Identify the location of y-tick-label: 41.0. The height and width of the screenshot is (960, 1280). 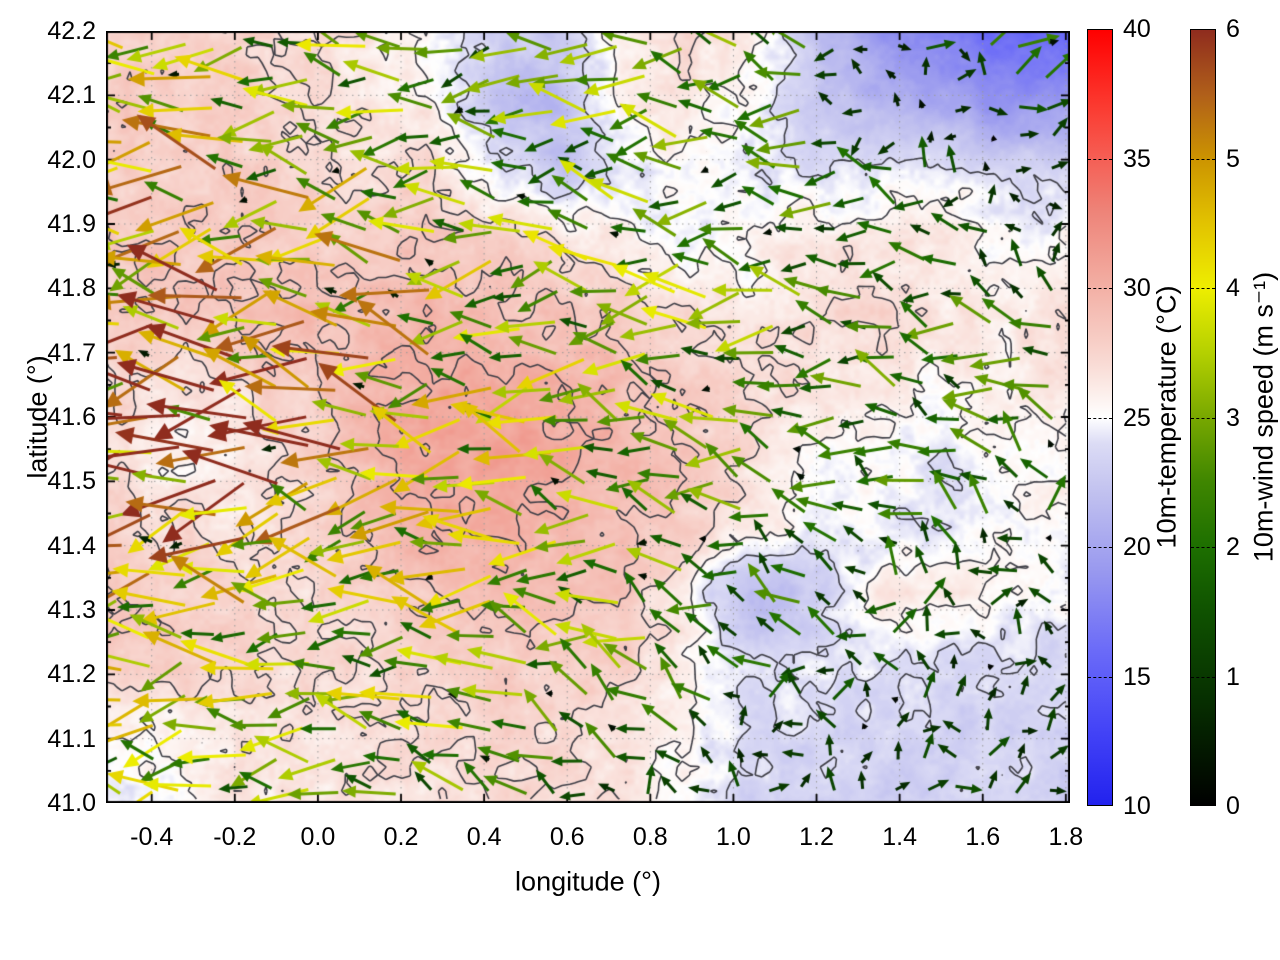
(71, 803).